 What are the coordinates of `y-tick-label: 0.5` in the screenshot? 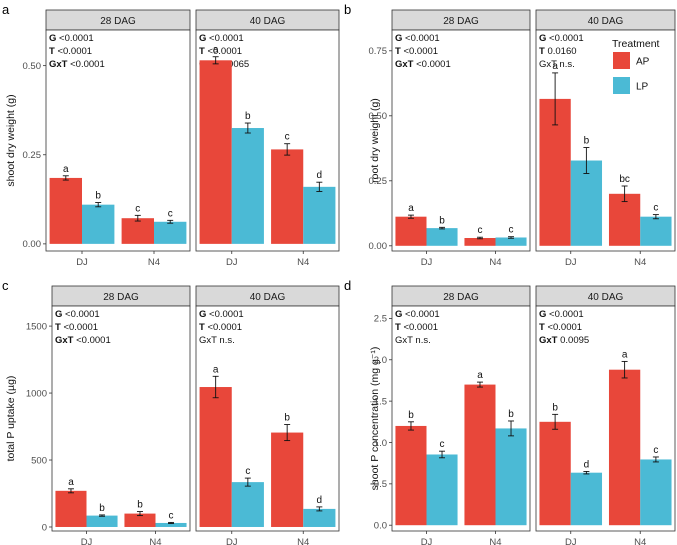 It's located at (380, 484).